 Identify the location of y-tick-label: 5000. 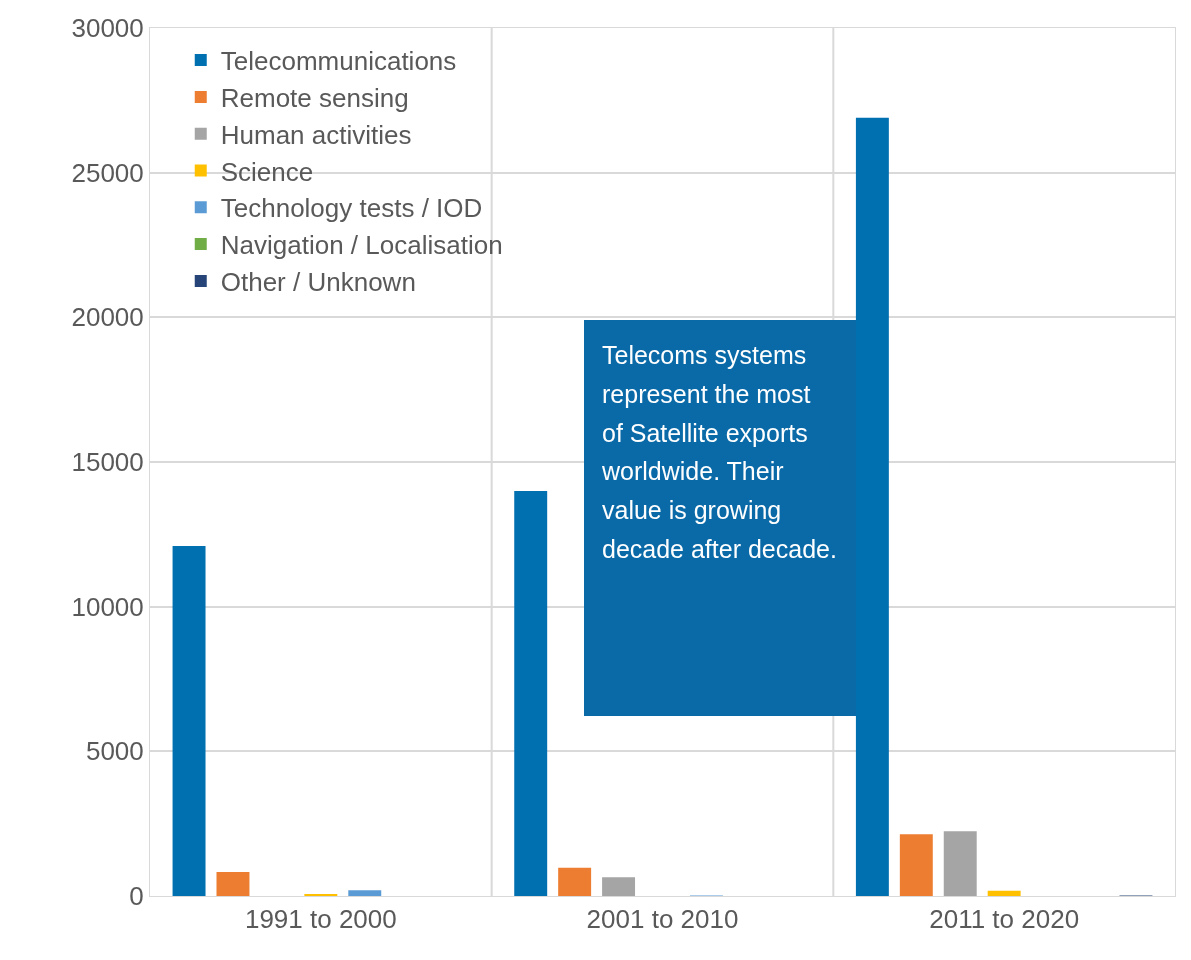
(114, 751).